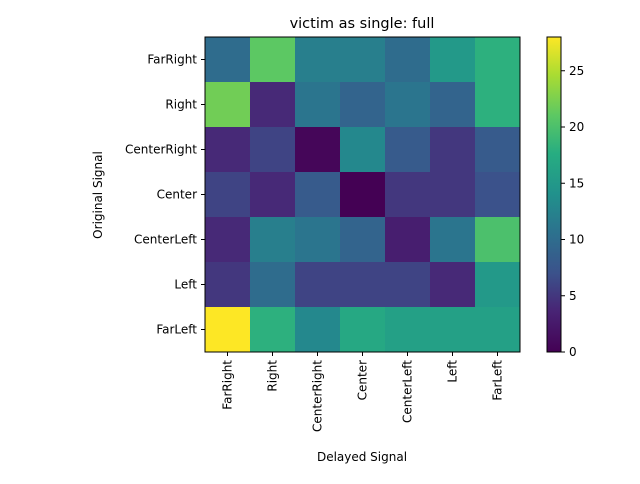  What do you see at coordinates (172, 60) in the screenshot?
I see `y-tick-label: FarRight` at bounding box center [172, 60].